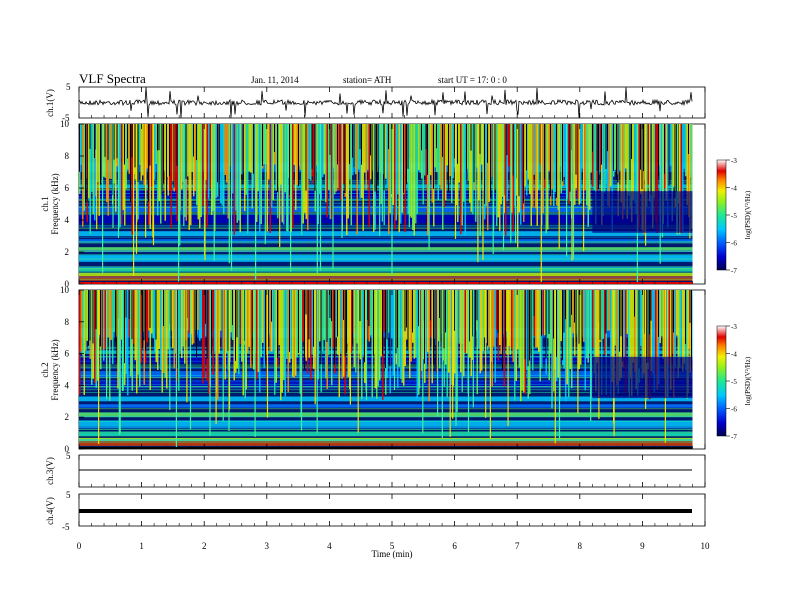 This screenshot has width=792, height=612. What do you see at coordinates (386, 233) in the screenshot?
I see `frequency-band` at bounding box center [386, 233].